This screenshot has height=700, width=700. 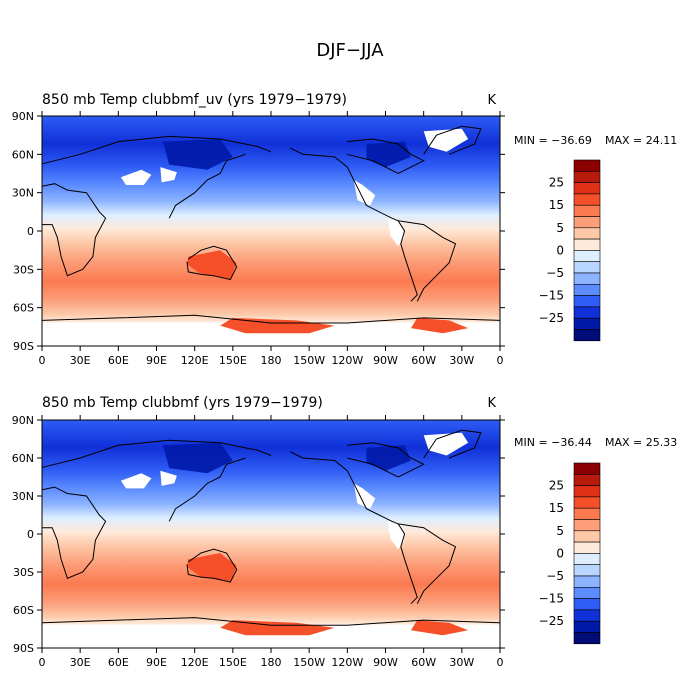 I want to click on x-tick-label: 90W, so click(x=385, y=360).